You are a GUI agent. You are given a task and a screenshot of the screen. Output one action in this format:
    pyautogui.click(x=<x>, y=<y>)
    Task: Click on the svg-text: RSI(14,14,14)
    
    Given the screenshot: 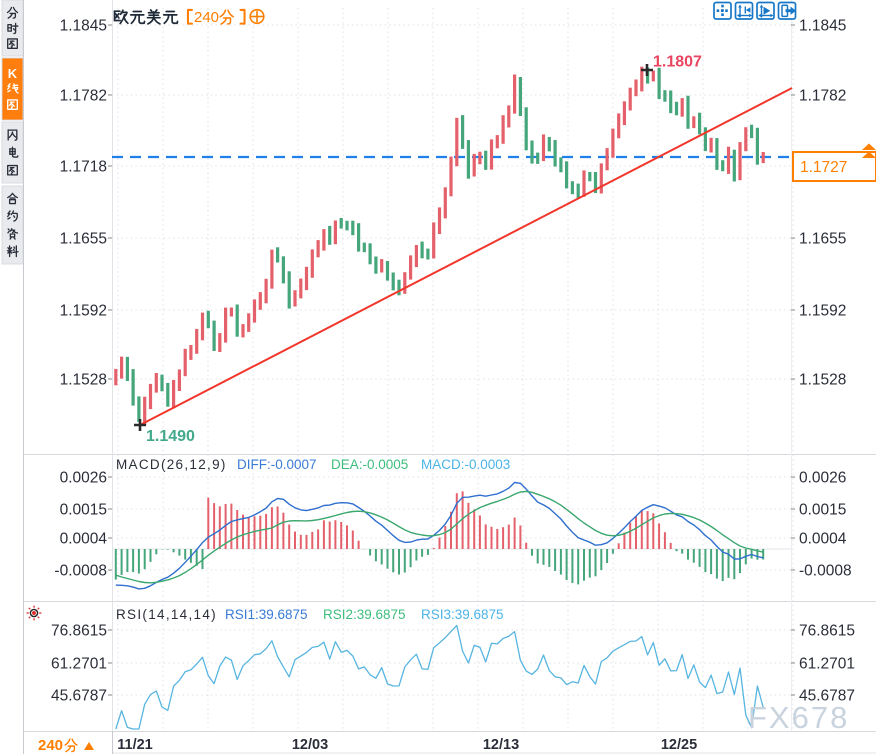 What is the action you would take?
    pyautogui.click(x=166, y=614)
    